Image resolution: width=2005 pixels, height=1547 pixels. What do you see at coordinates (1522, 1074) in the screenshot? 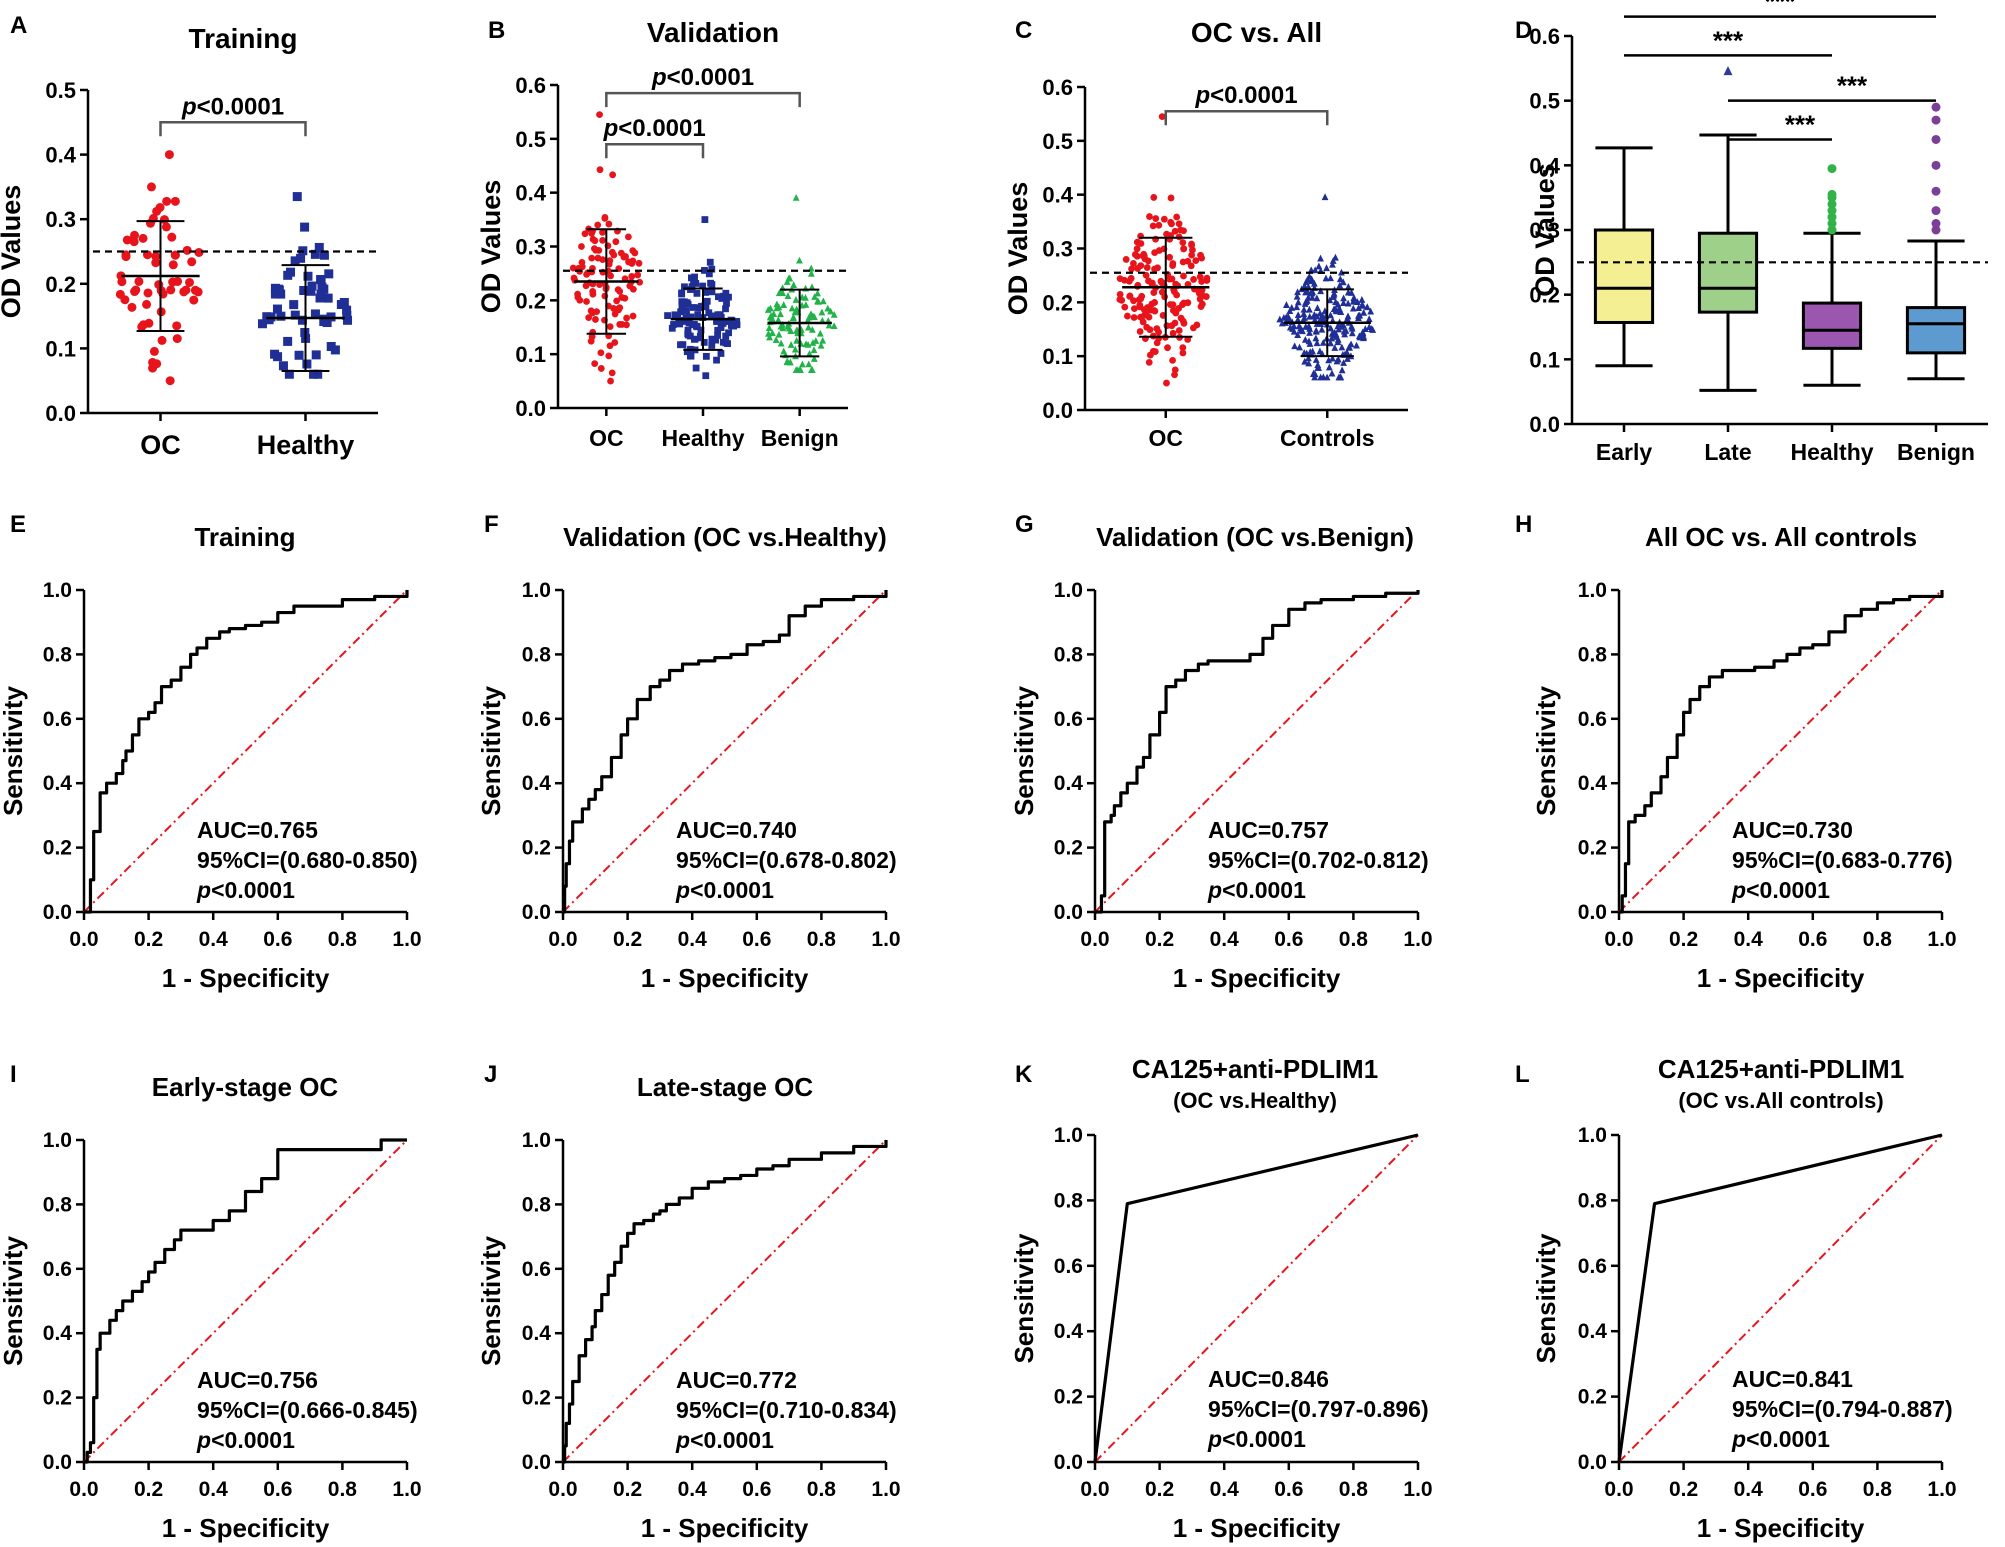
I see `panel-letter: L` at bounding box center [1522, 1074].